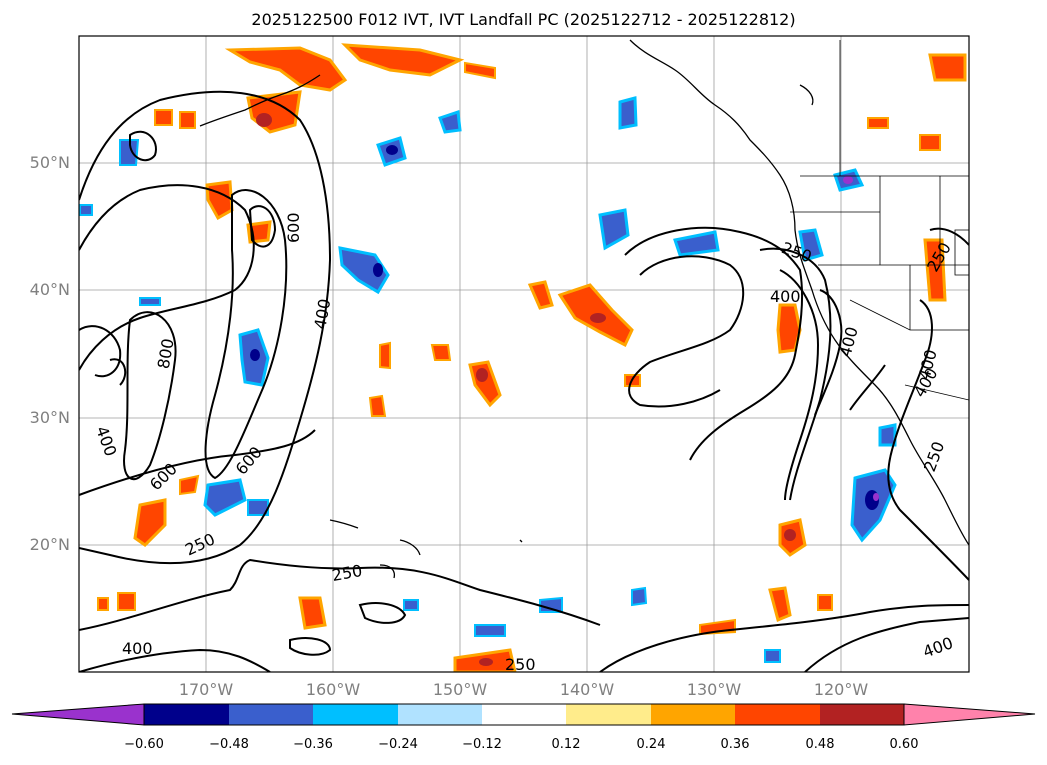 The width and height of the screenshot is (1047, 765). Describe the element at coordinates (293, 227) in the screenshot. I see `contour-label: 600` at that location.